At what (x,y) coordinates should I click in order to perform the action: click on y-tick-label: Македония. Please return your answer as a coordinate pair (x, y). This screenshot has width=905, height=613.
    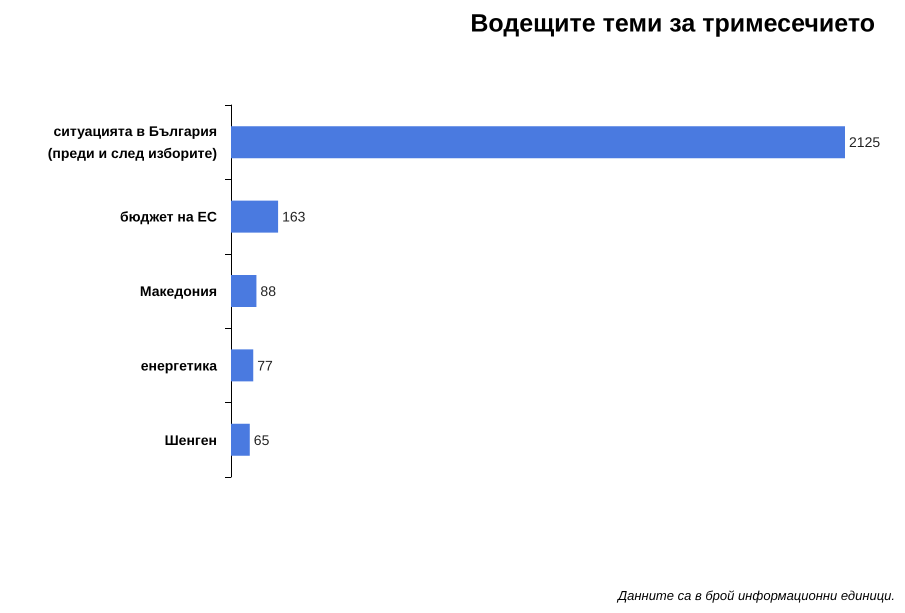
    Looking at the image, I should click on (178, 291).